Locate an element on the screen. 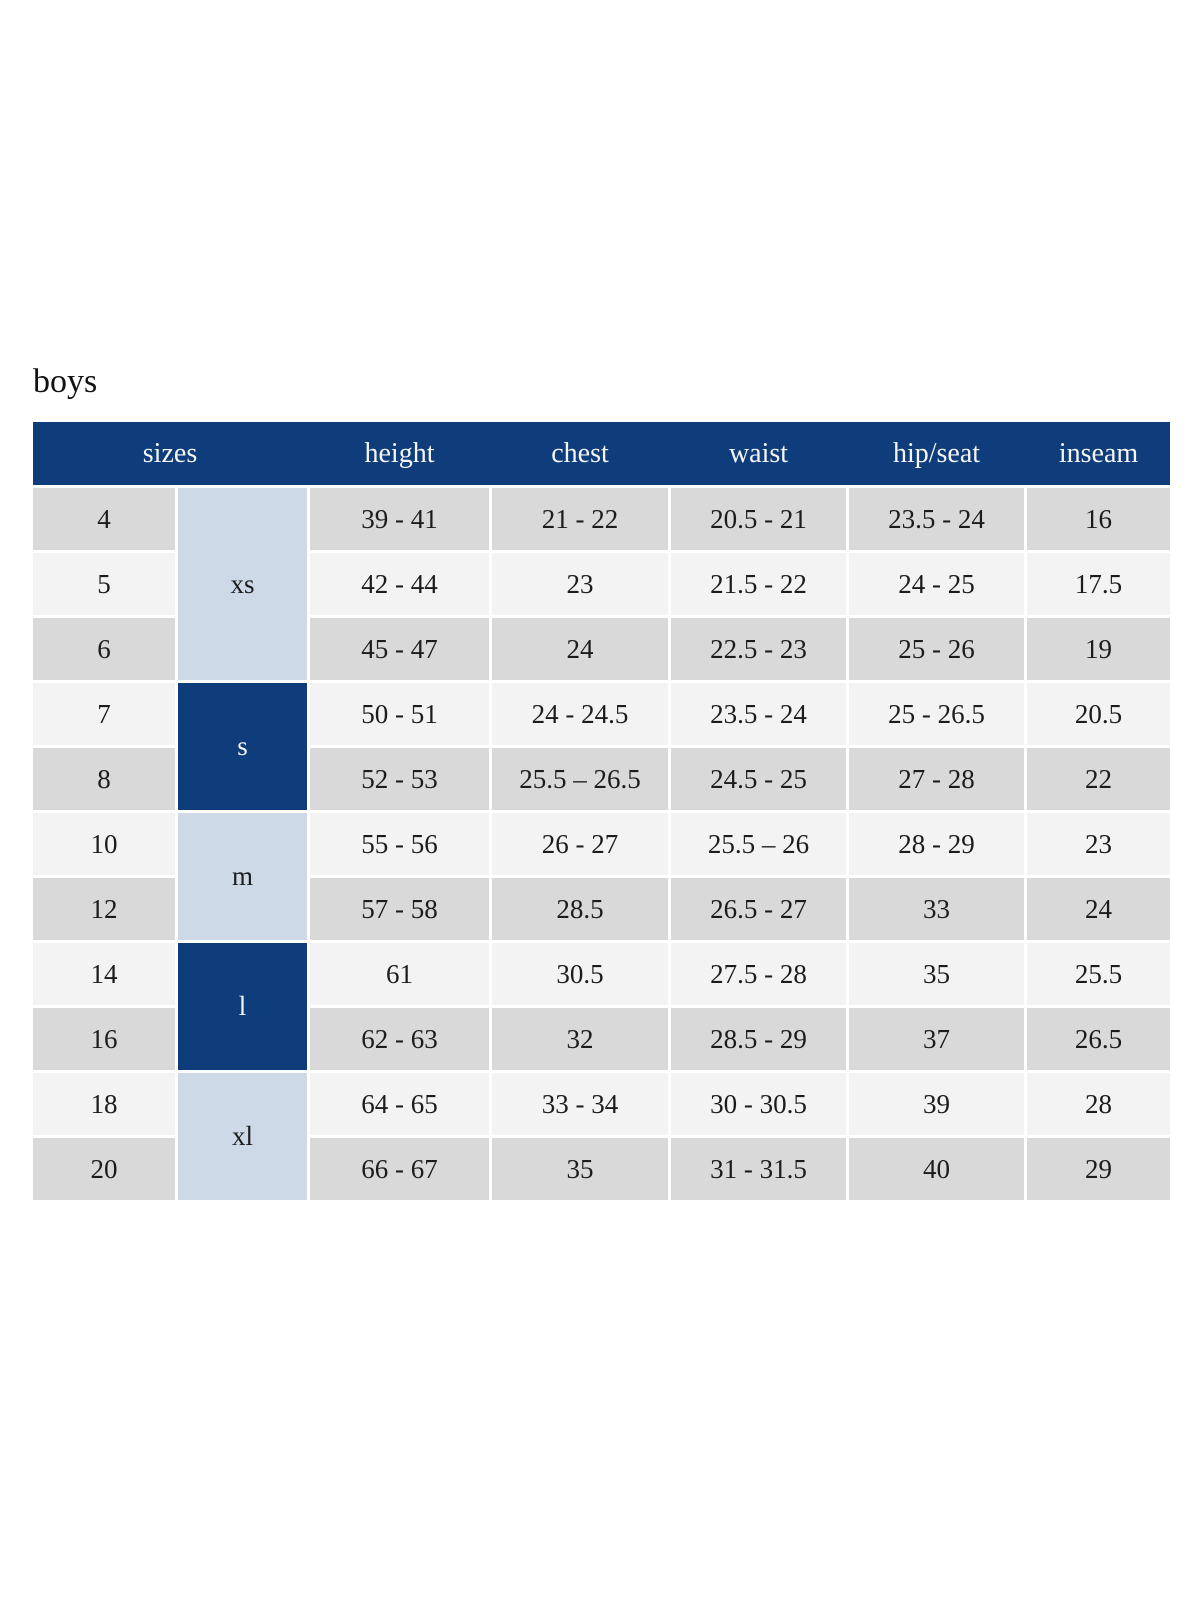  chest-cell: 21 - 22 is located at coordinates (580, 519).